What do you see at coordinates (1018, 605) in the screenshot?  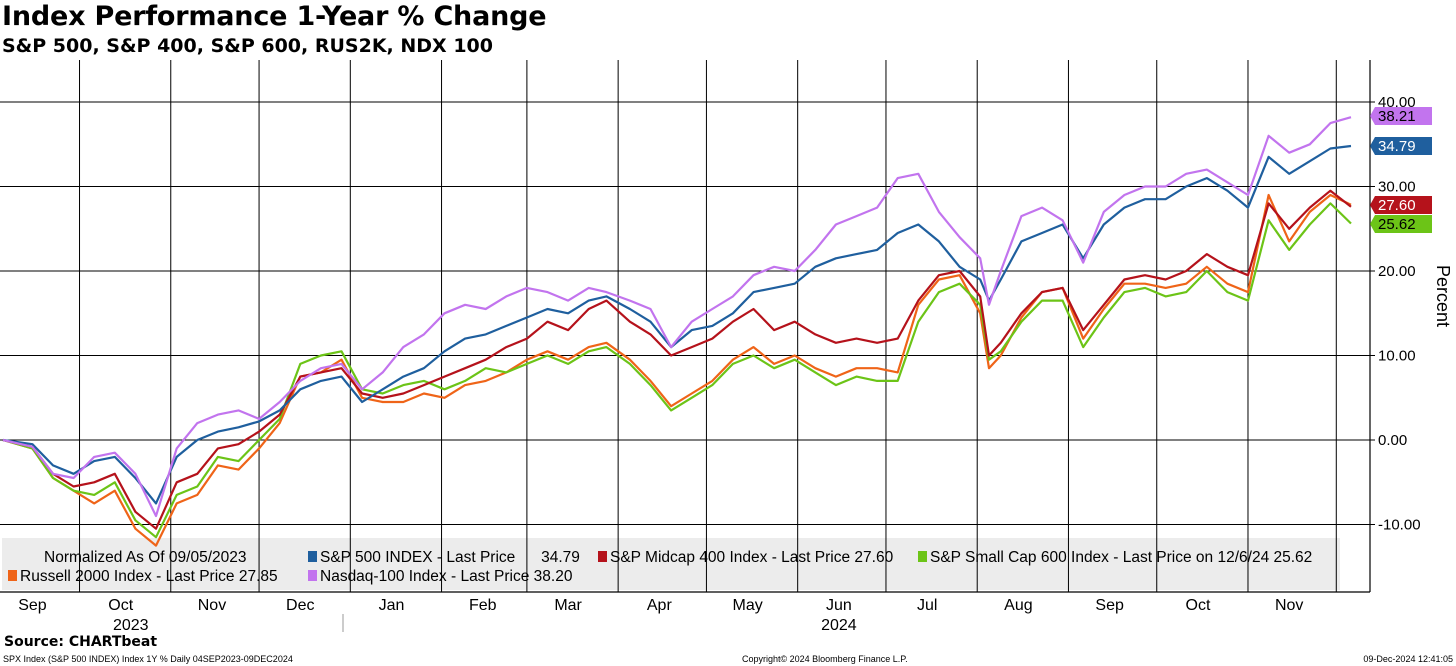 I see `x-tick-label: Aug` at bounding box center [1018, 605].